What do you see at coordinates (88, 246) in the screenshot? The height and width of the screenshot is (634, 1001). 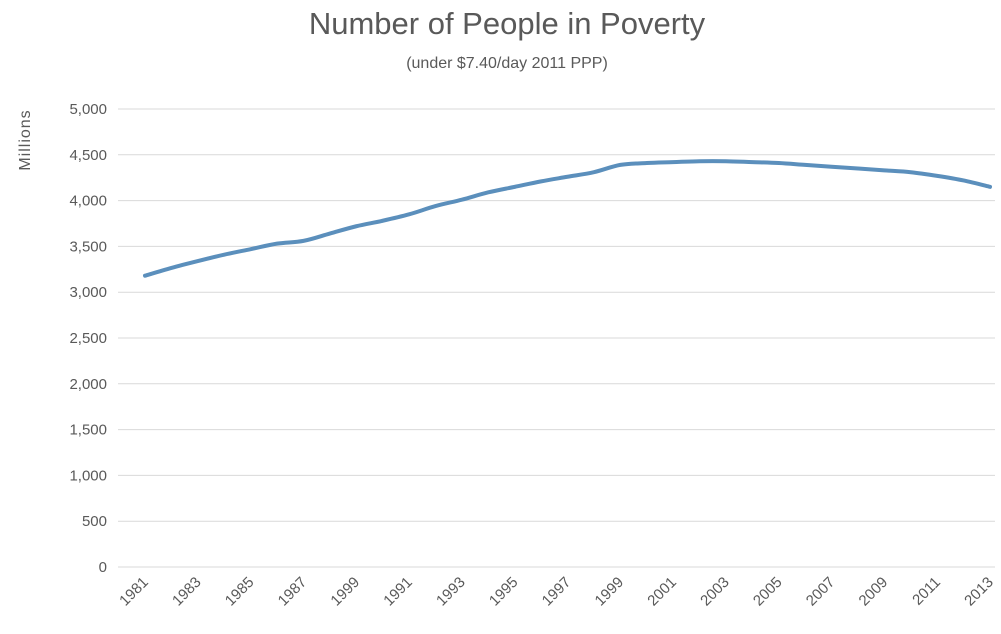 I see `y-tick-label: 3,500` at bounding box center [88, 246].